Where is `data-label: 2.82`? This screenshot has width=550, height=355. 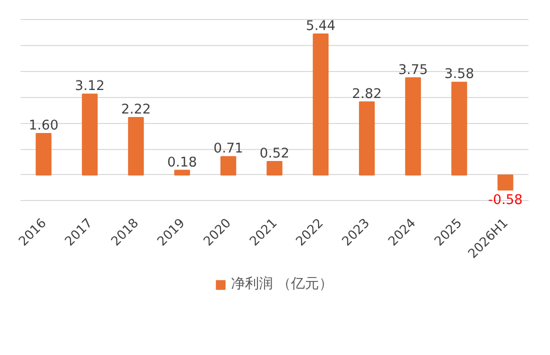 data-label: 2.82 is located at coordinates (367, 94).